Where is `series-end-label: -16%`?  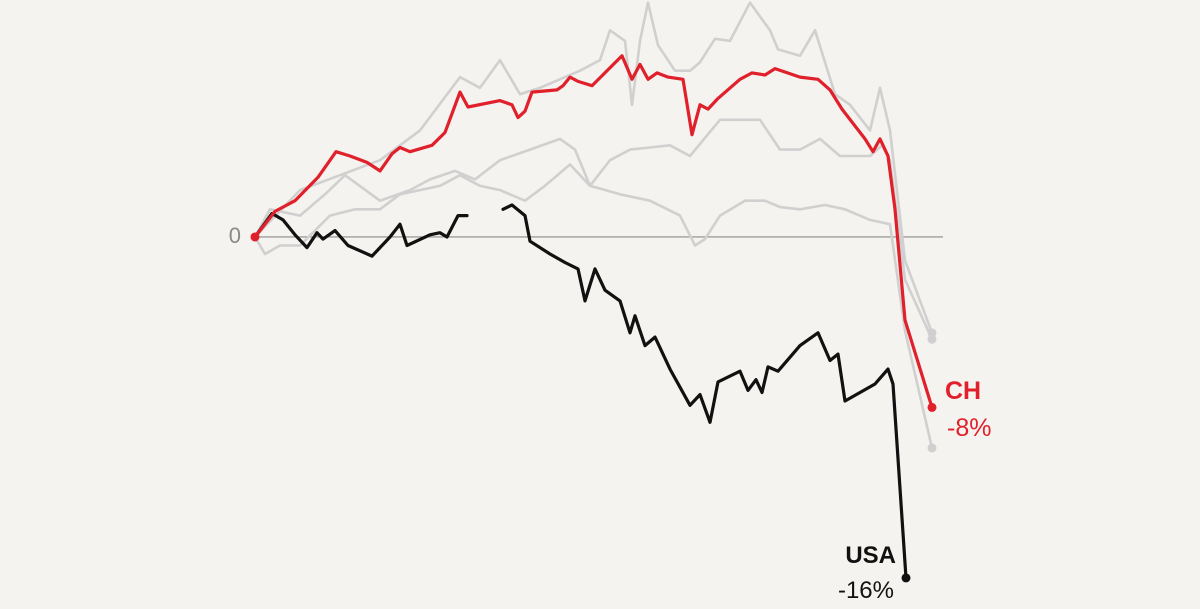 series-end-label: -16% is located at coordinates (866, 590).